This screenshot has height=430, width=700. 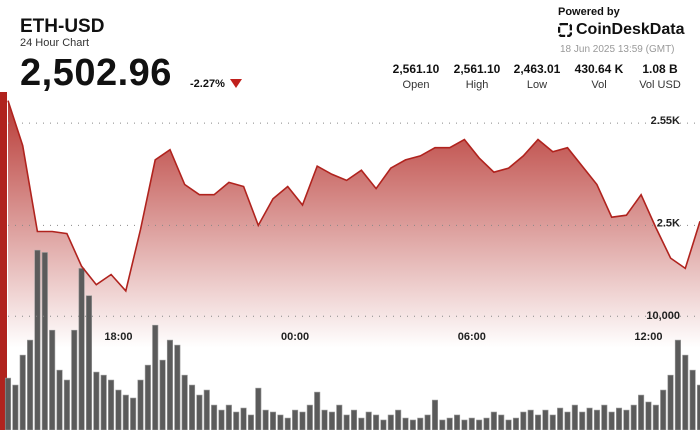 What do you see at coordinates (663, 316) in the screenshot?
I see `y-tick-label: 10,000` at bounding box center [663, 316].